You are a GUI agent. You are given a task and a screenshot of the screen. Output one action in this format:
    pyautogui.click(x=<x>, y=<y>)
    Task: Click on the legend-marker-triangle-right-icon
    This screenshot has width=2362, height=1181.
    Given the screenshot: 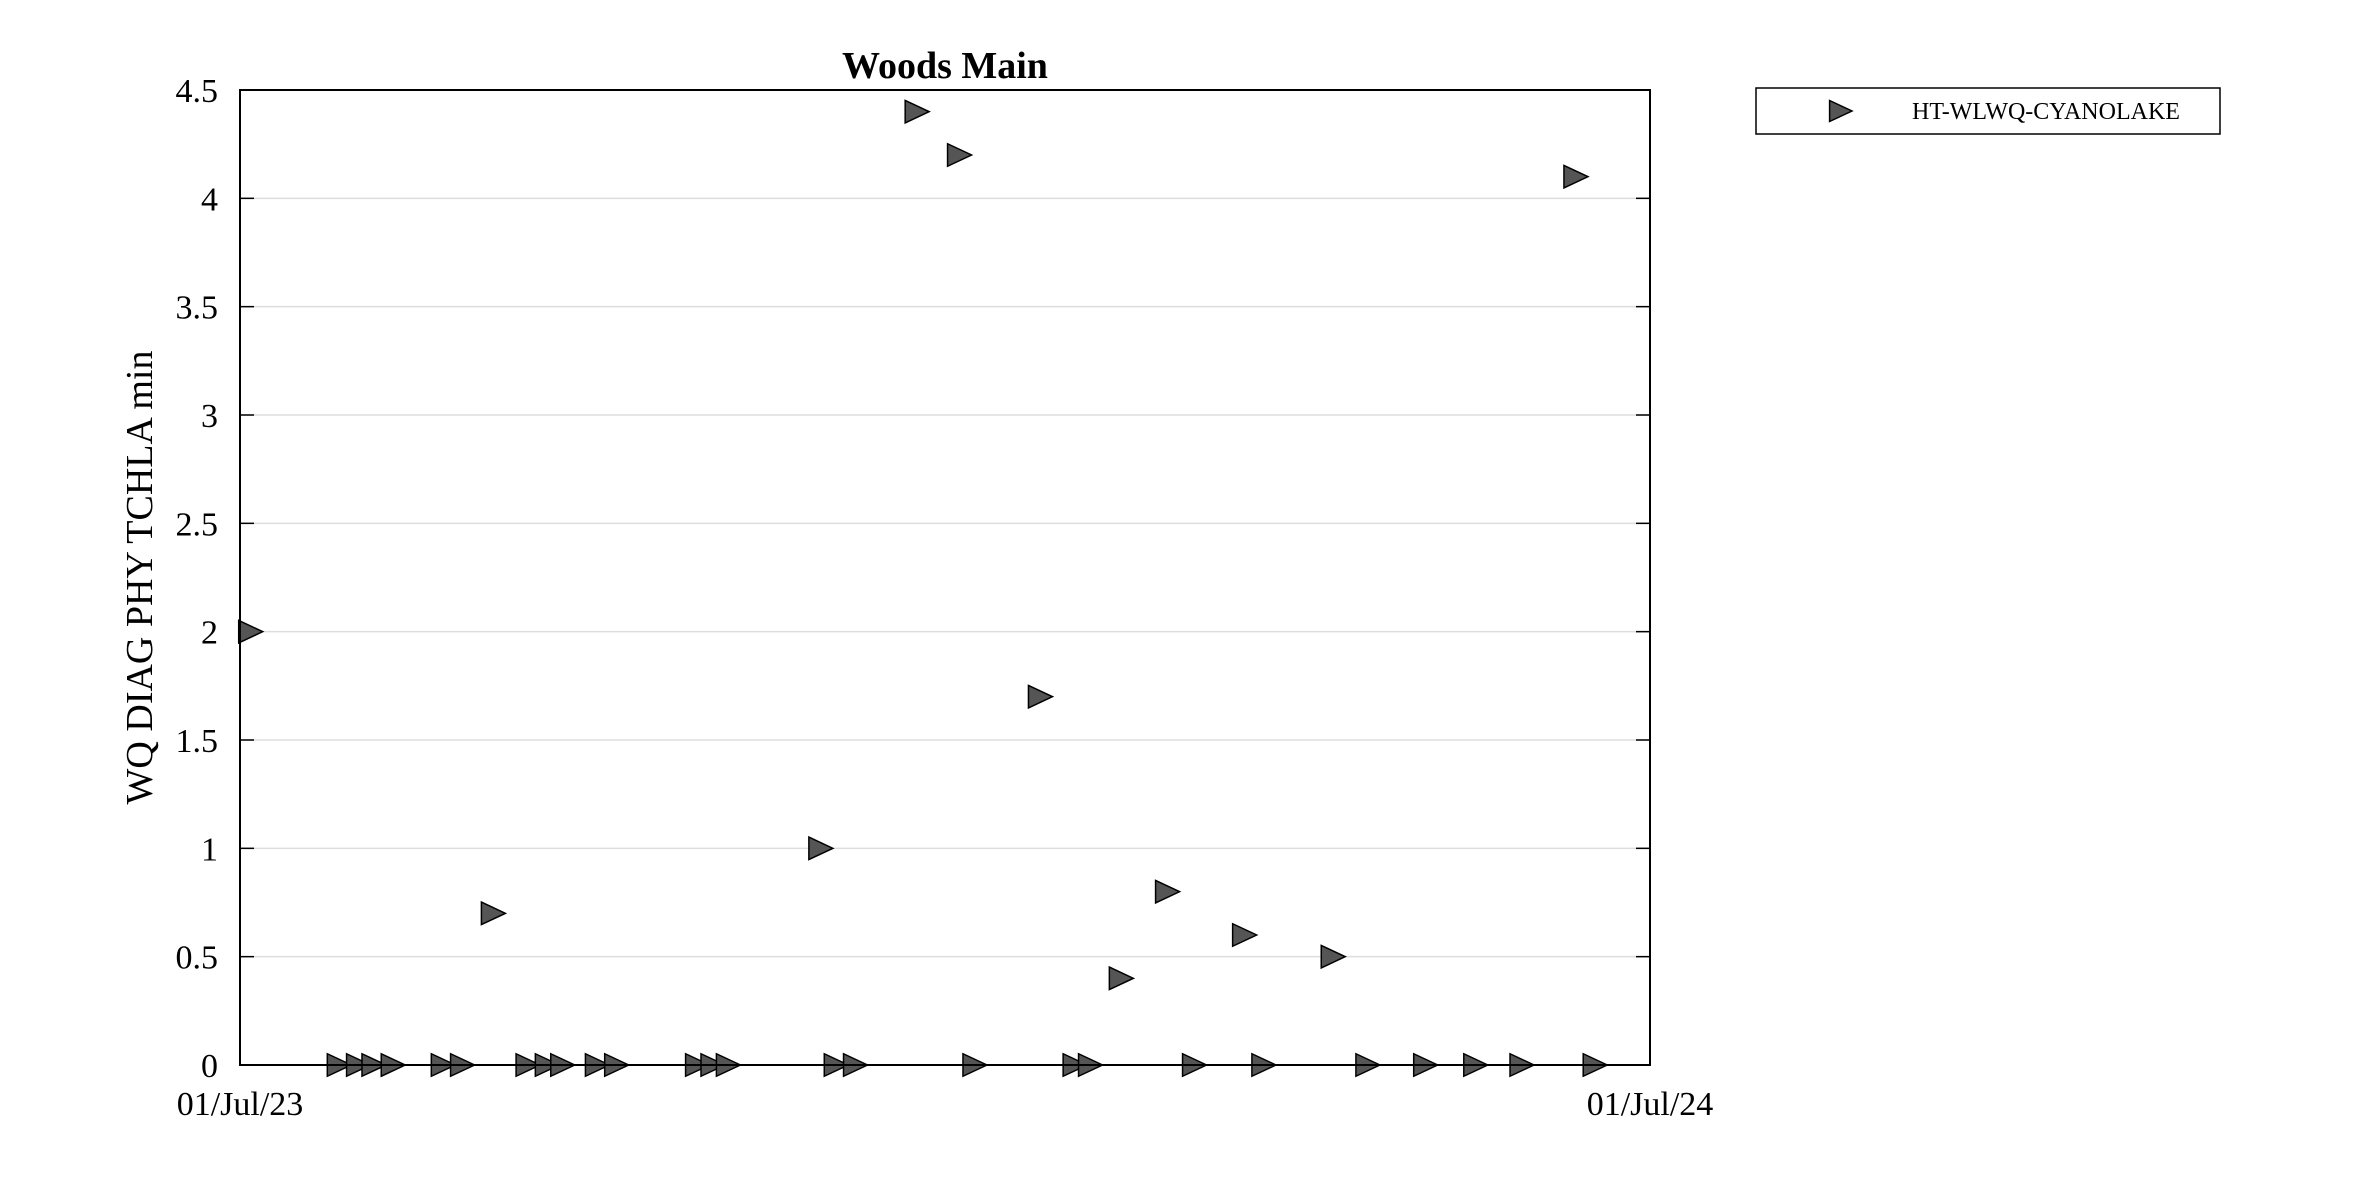 What is the action you would take?
    pyautogui.click(x=1841, y=111)
    